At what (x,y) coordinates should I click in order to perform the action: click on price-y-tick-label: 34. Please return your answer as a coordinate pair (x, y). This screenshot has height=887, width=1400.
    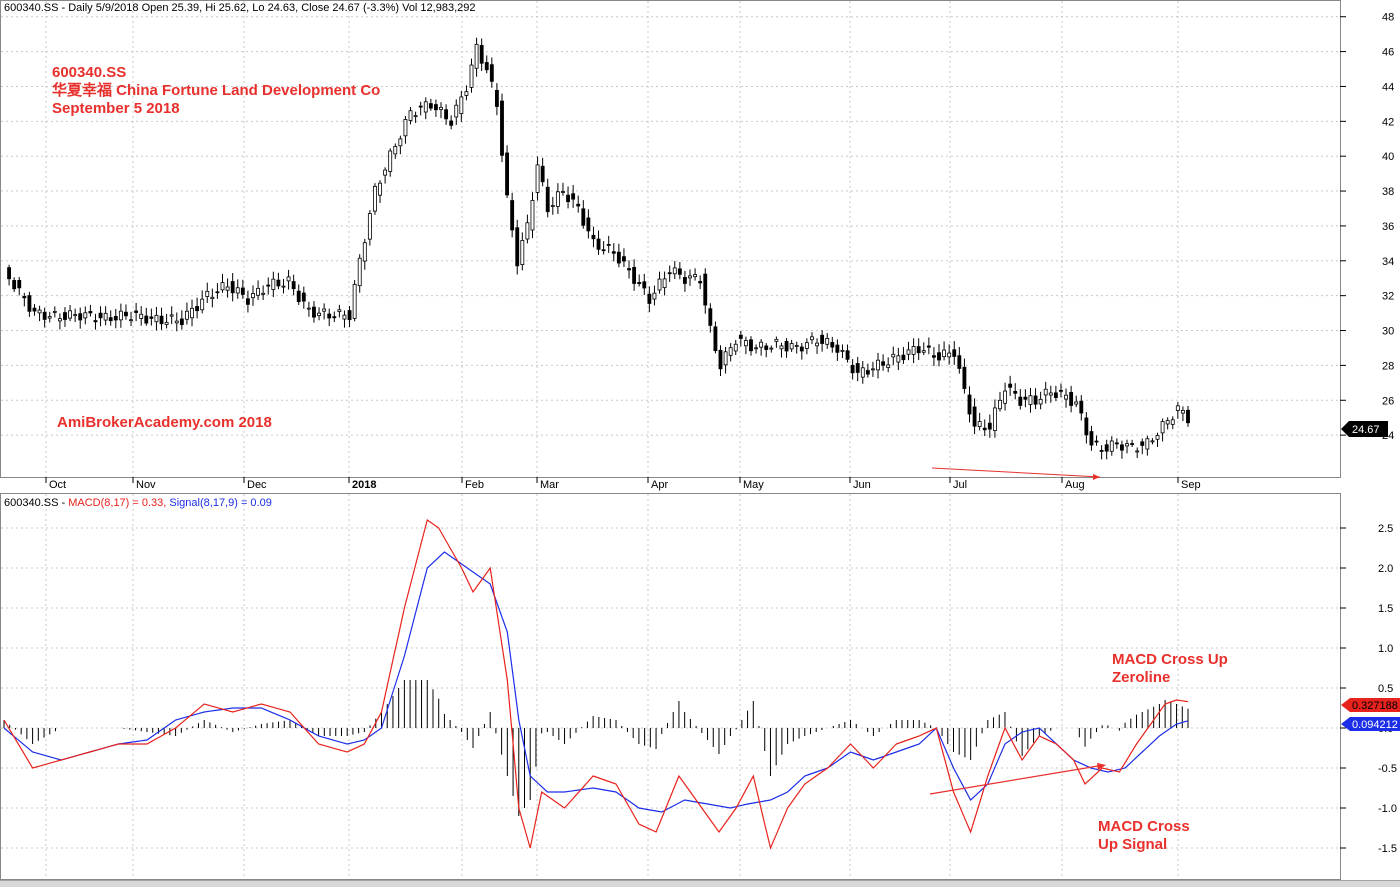
    Looking at the image, I should click on (1388, 262).